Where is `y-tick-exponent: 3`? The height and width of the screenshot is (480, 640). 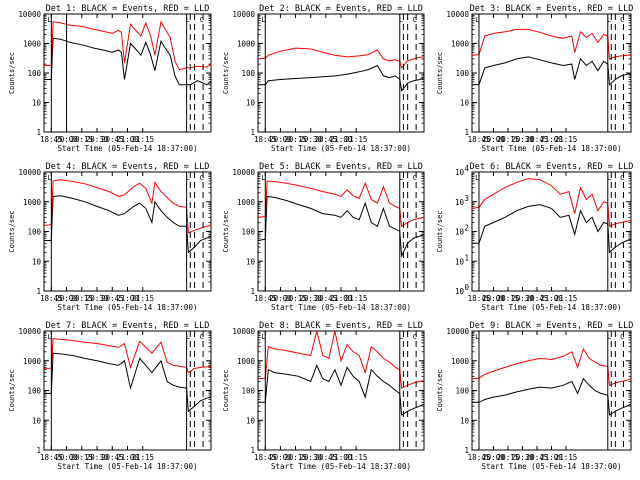
y-tick-exponent: 3 is located at coordinates (466, 198).